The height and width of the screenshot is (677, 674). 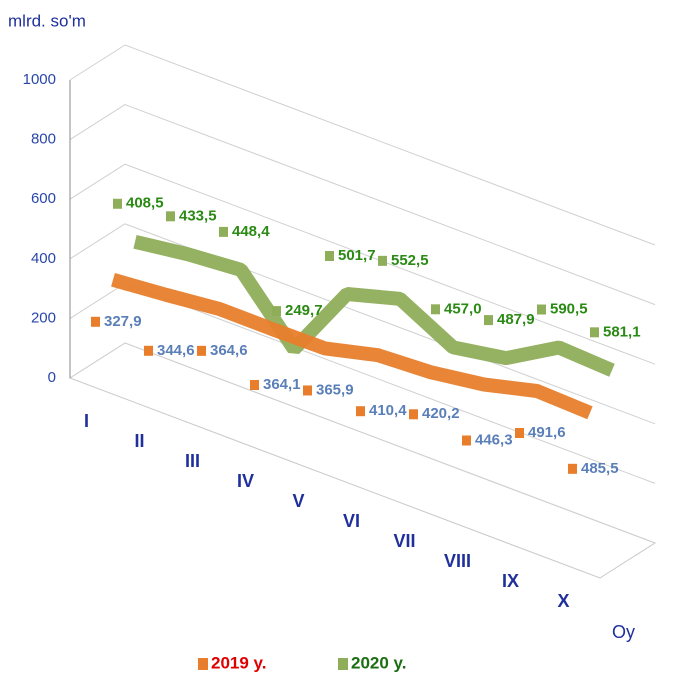 I want to click on x-tick-label: IV, so click(x=245, y=481).